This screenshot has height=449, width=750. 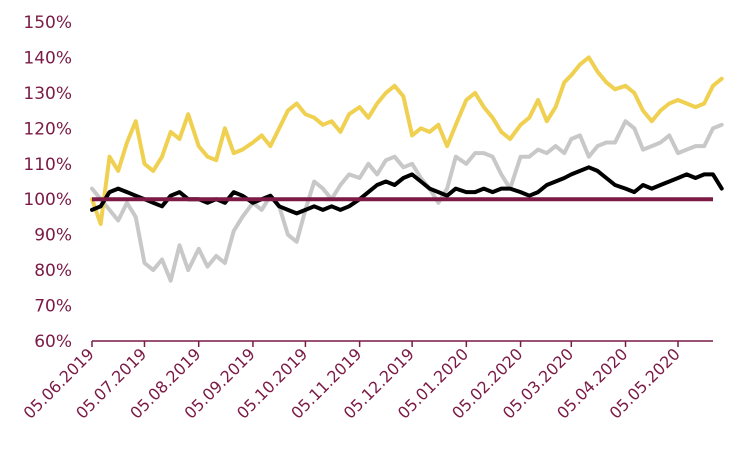 I want to click on y-tick-label: 70%, so click(x=53, y=307).